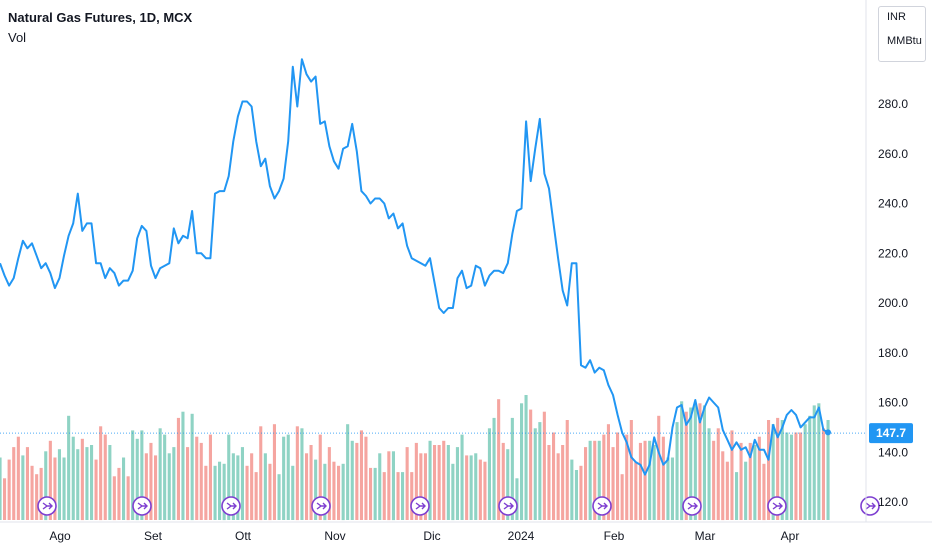  What do you see at coordinates (60, 536) in the screenshot?
I see `x-tick-label: Ago` at bounding box center [60, 536].